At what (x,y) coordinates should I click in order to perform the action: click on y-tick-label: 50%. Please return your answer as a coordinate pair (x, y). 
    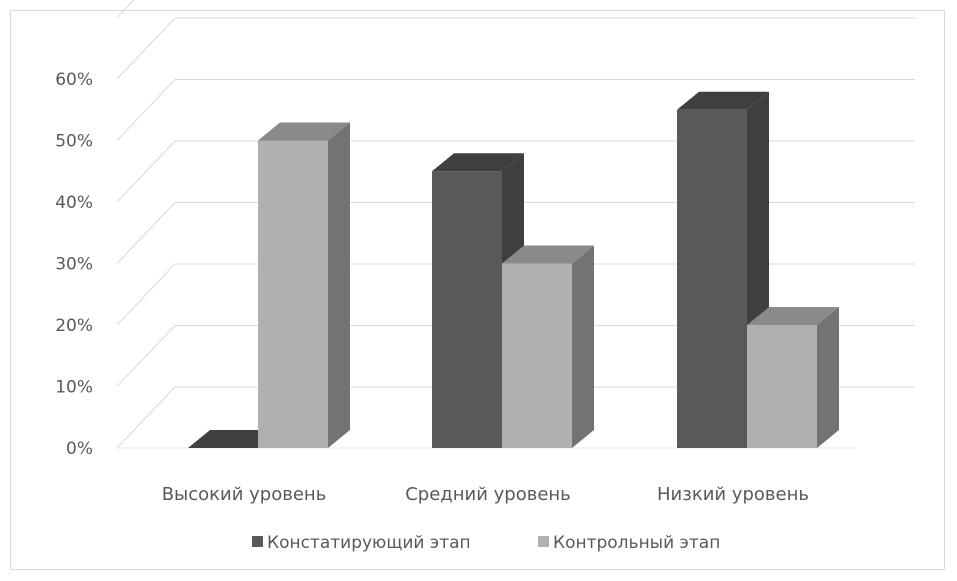
    Looking at the image, I should click on (74, 142).